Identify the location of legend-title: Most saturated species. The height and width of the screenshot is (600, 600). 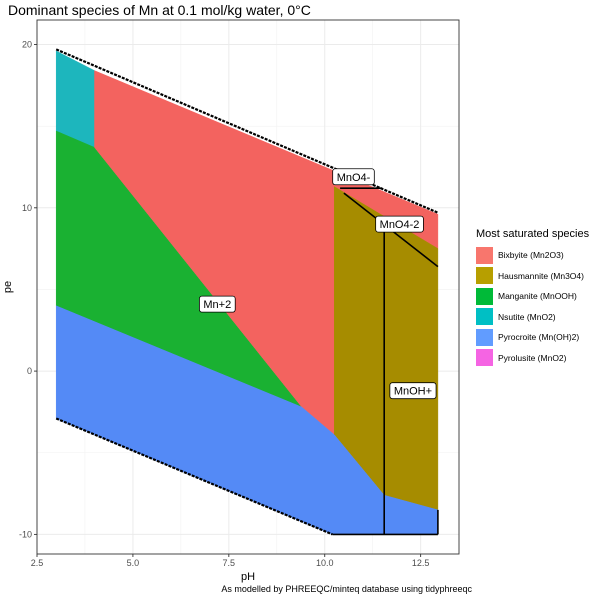
(533, 234).